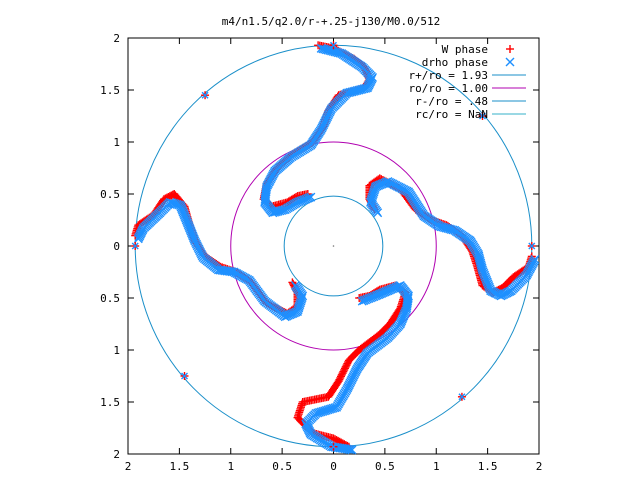 This screenshot has width=640, height=480. Describe the element at coordinates (333, 466) in the screenshot. I see `x-tick-label: 0` at that location.